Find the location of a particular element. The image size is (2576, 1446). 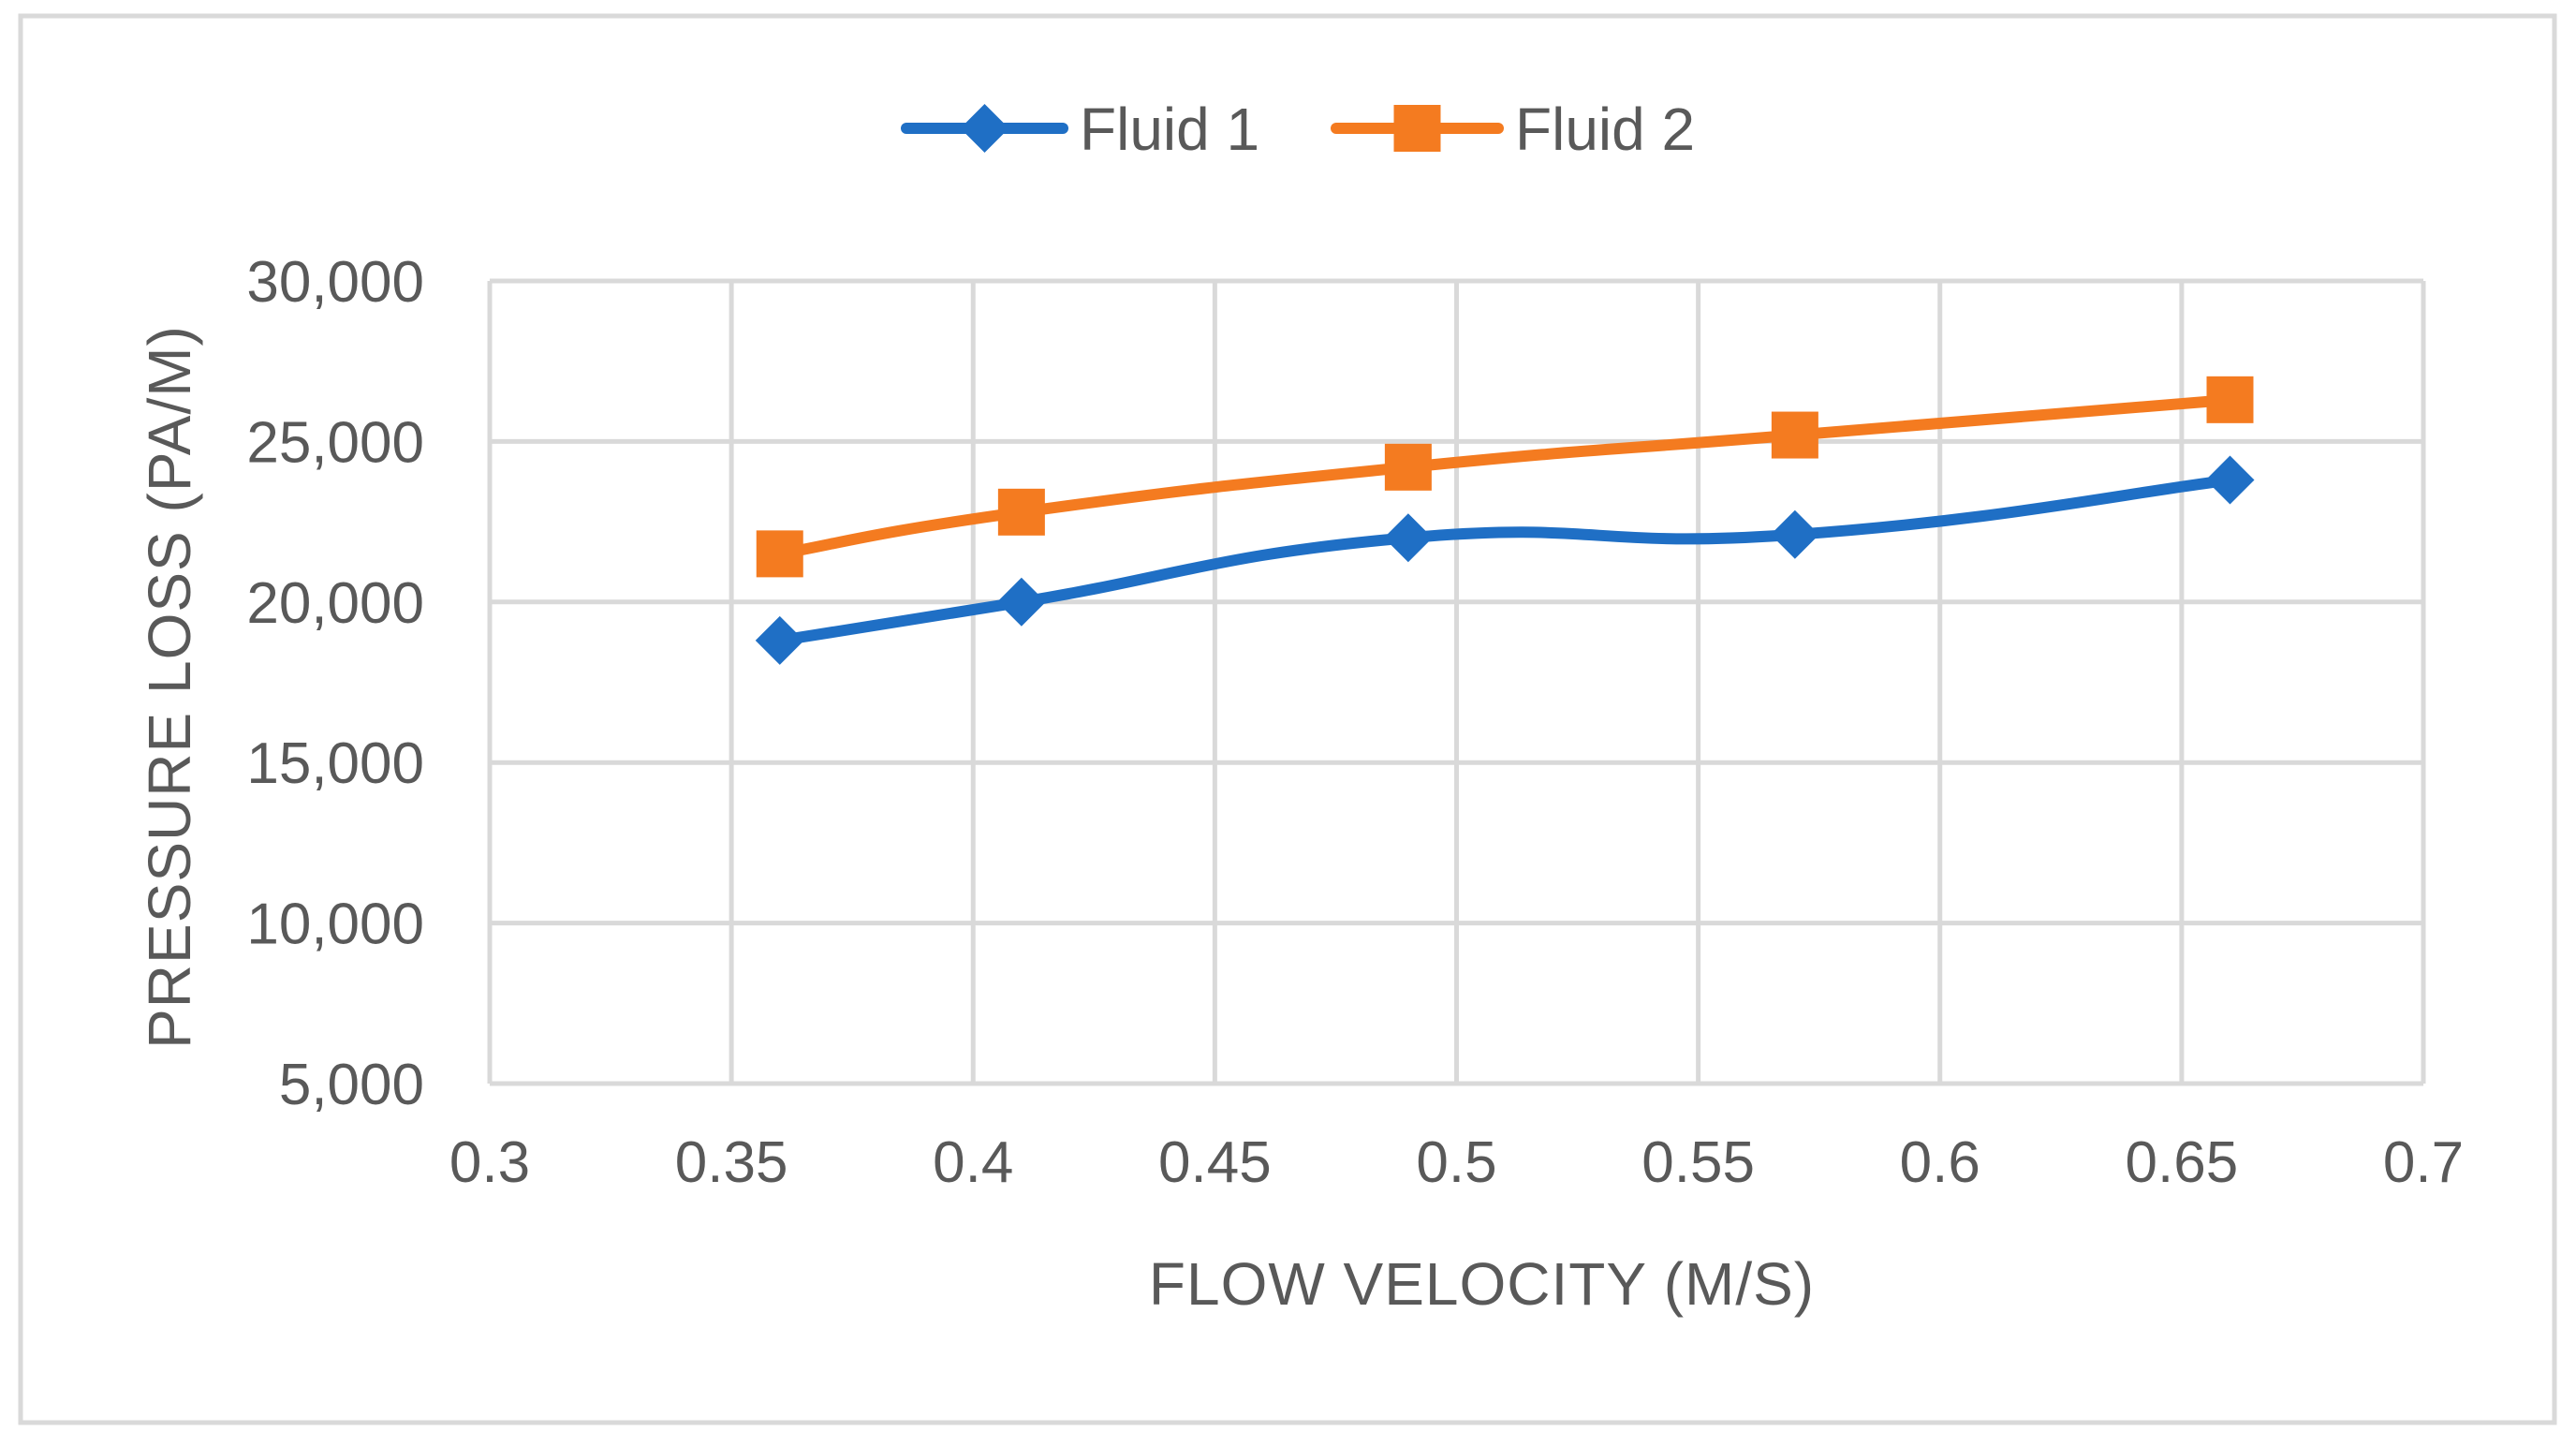

y-tick-label: 20,000 is located at coordinates (335, 603).